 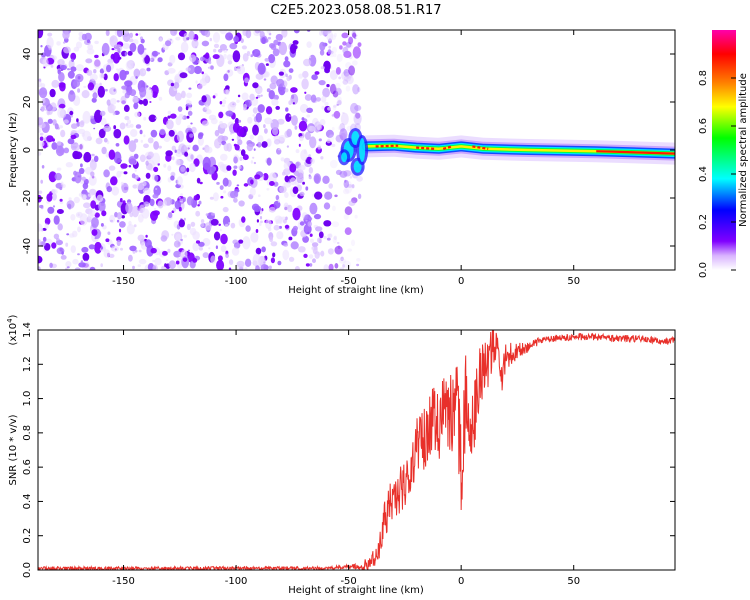 What do you see at coordinates (357, 166) in the screenshot?
I see `onset-blob` at bounding box center [357, 166].